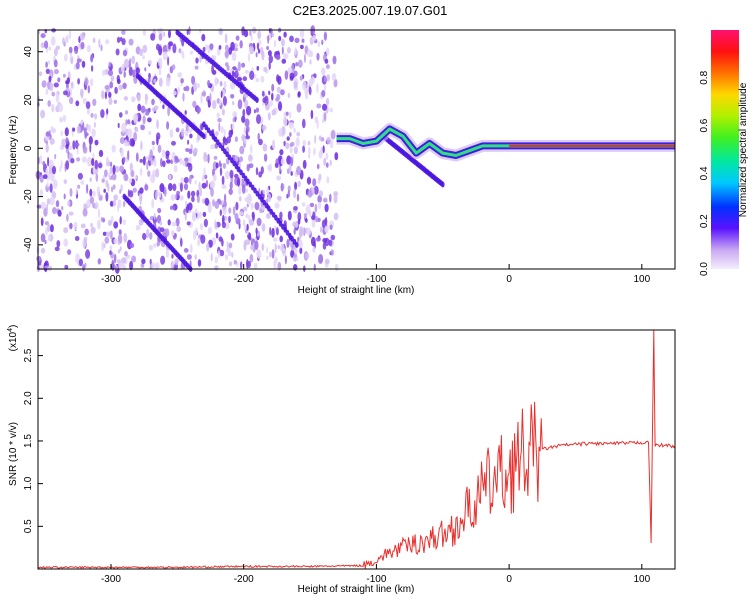 The width and height of the screenshot is (750, 600). Describe the element at coordinates (641, 579) in the screenshot. I see `x-tick-label: 100` at that location.